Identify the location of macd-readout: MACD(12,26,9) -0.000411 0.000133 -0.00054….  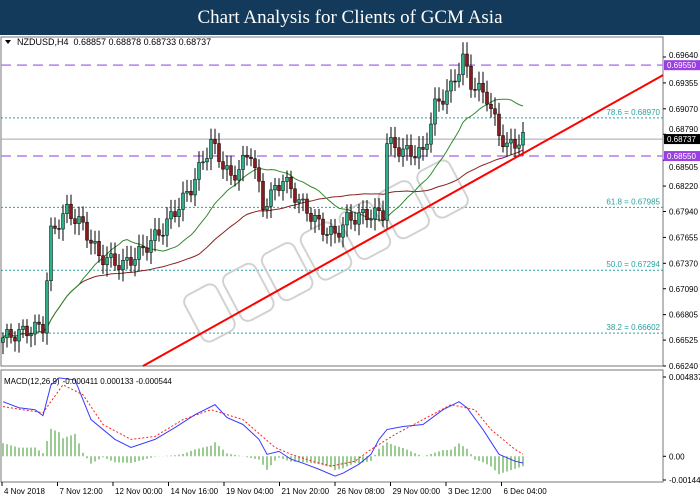
(88, 381).